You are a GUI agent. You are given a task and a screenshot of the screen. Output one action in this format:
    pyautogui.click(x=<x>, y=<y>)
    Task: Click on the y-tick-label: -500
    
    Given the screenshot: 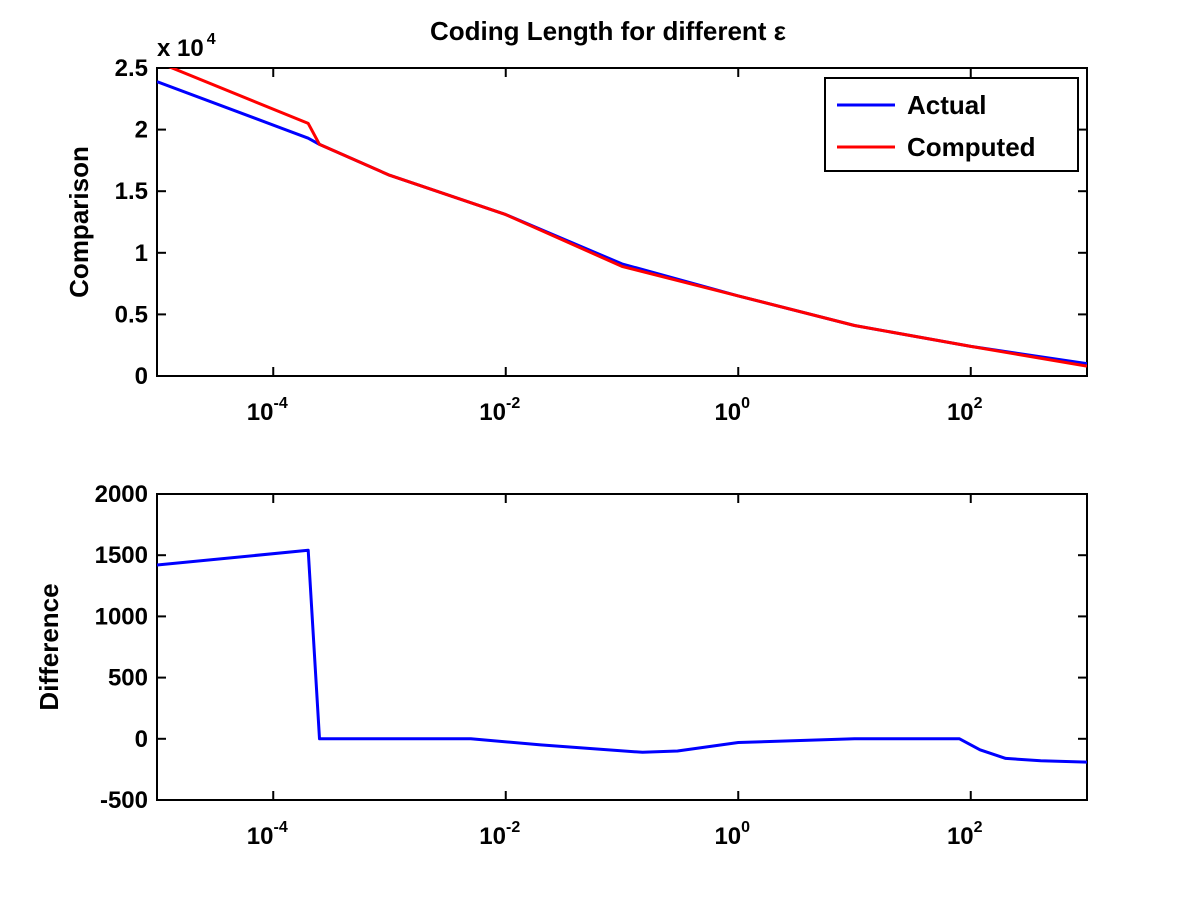 What is the action you would take?
    pyautogui.click(x=124, y=800)
    